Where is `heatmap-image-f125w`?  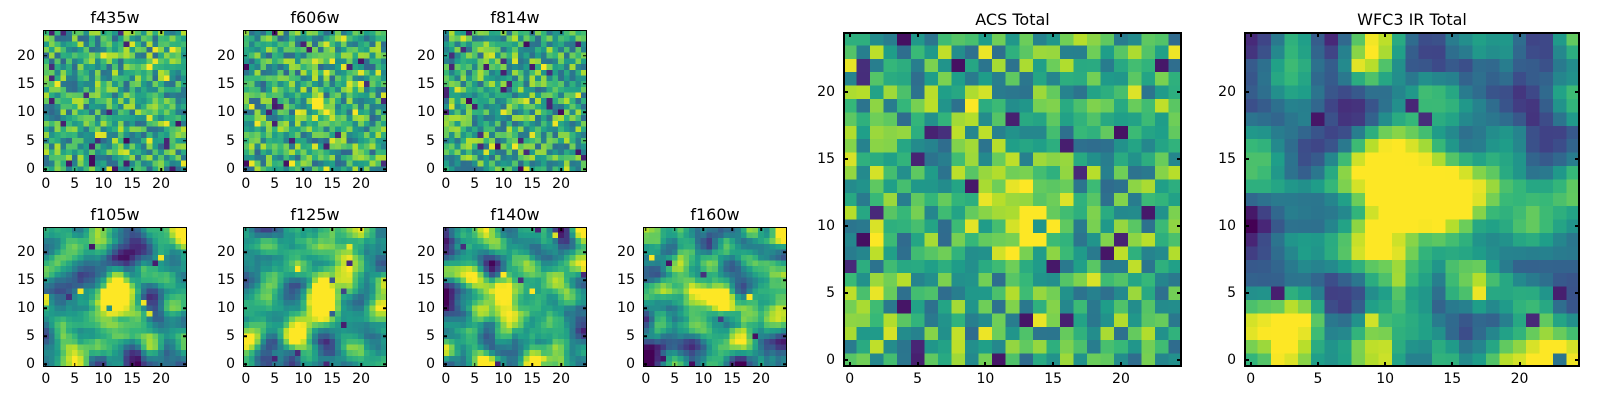
heatmap-image-f125w is located at coordinates (315, 297).